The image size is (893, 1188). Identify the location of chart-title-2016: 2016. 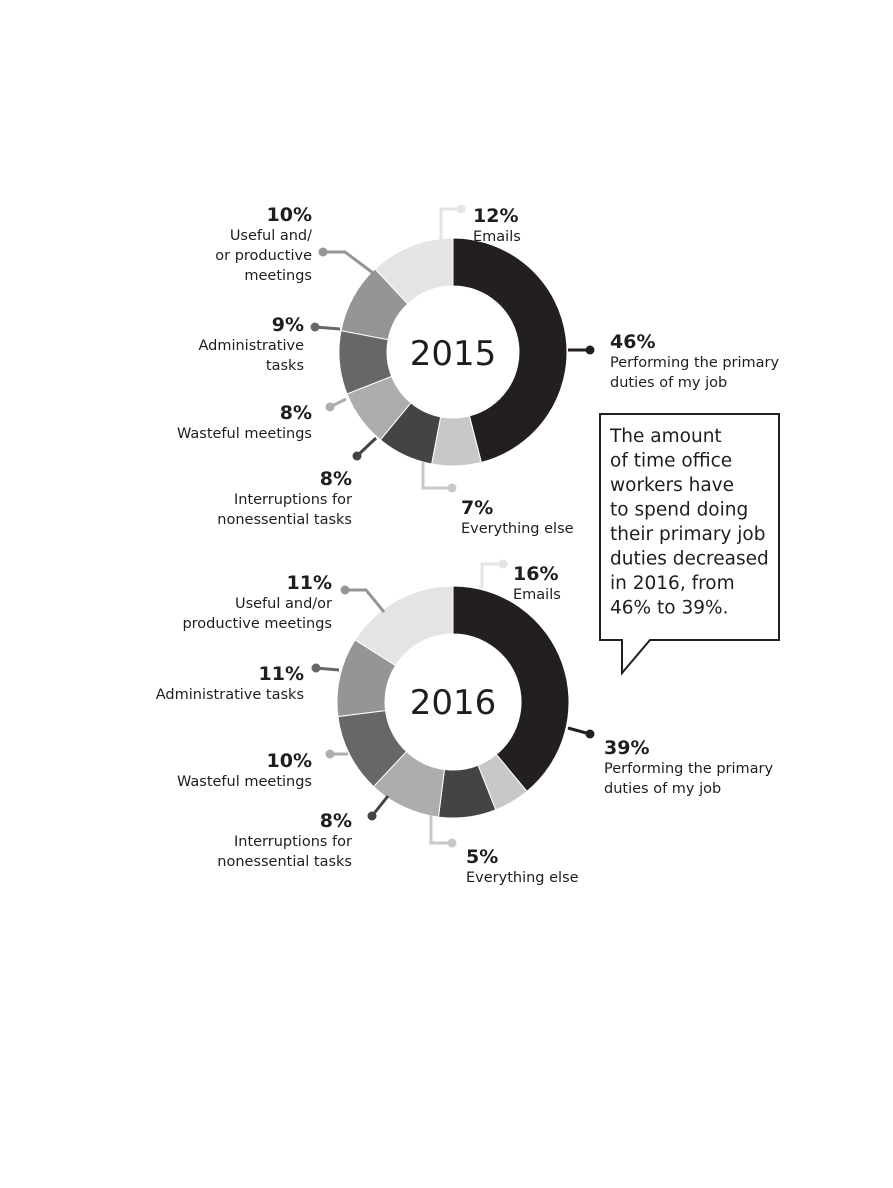
(453, 703).